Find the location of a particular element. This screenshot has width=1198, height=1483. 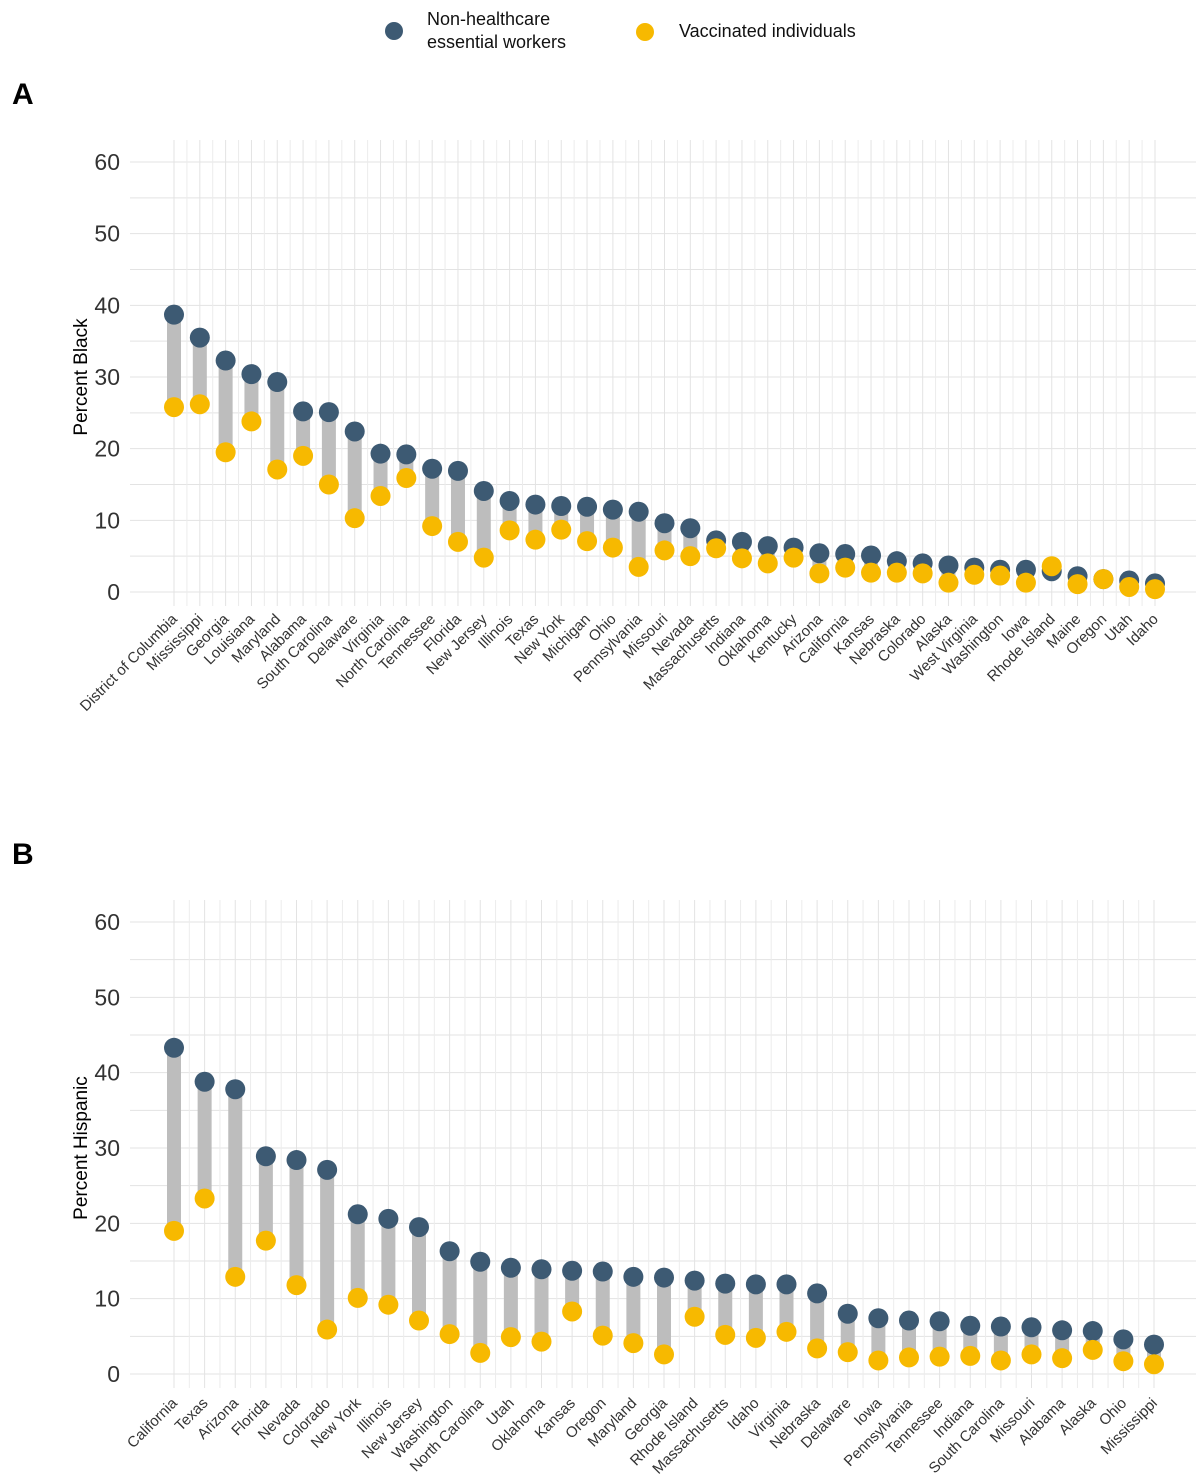

vaccinated-point-west-virginia is located at coordinates (974, 574).